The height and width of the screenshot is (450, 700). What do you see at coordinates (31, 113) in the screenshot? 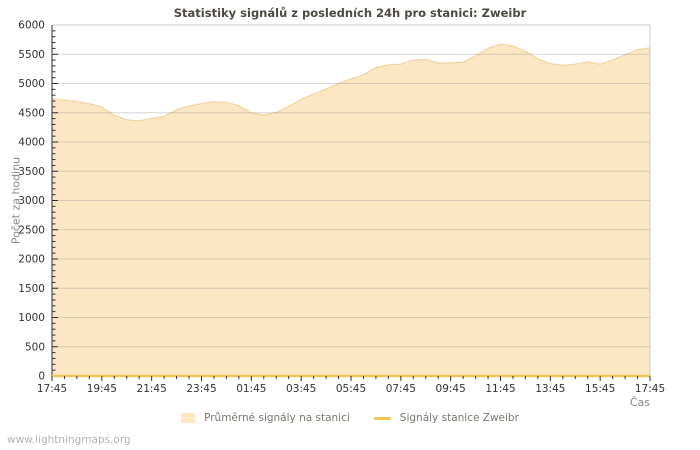
I see `y-tick-label: 4500` at bounding box center [31, 113].